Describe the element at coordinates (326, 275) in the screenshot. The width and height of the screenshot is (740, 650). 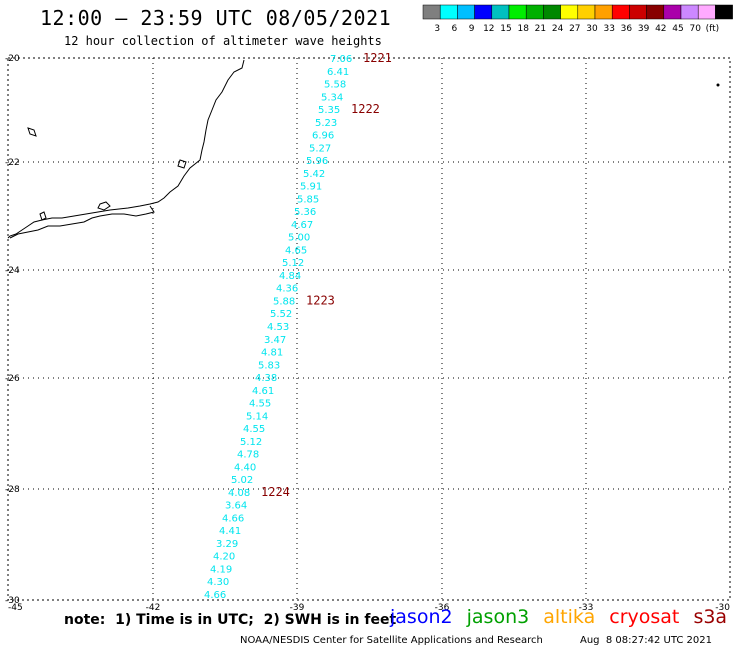
I see `pass-time-labels: 1221 1222 1223 1224` at that location.